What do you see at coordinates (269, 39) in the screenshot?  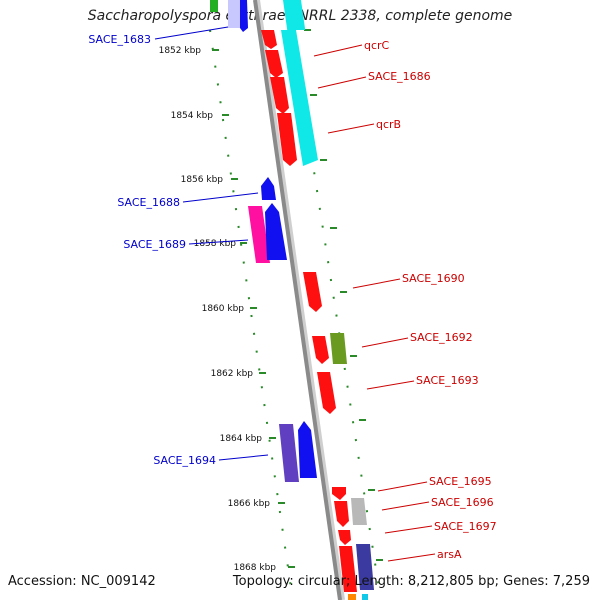 I see `gene-qcrc` at bounding box center [269, 39].